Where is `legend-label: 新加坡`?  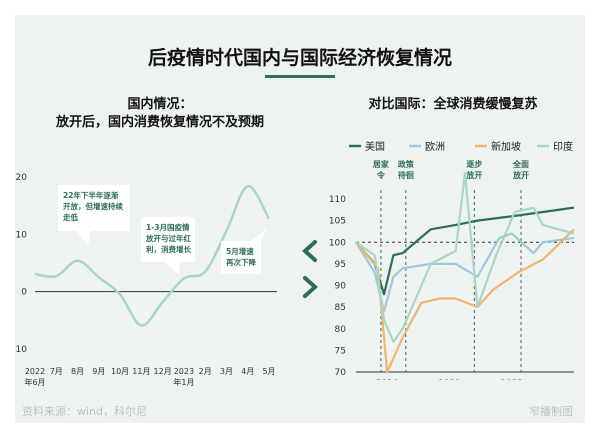 legend-label: 新加坡 is located at coordinates (506, 146).